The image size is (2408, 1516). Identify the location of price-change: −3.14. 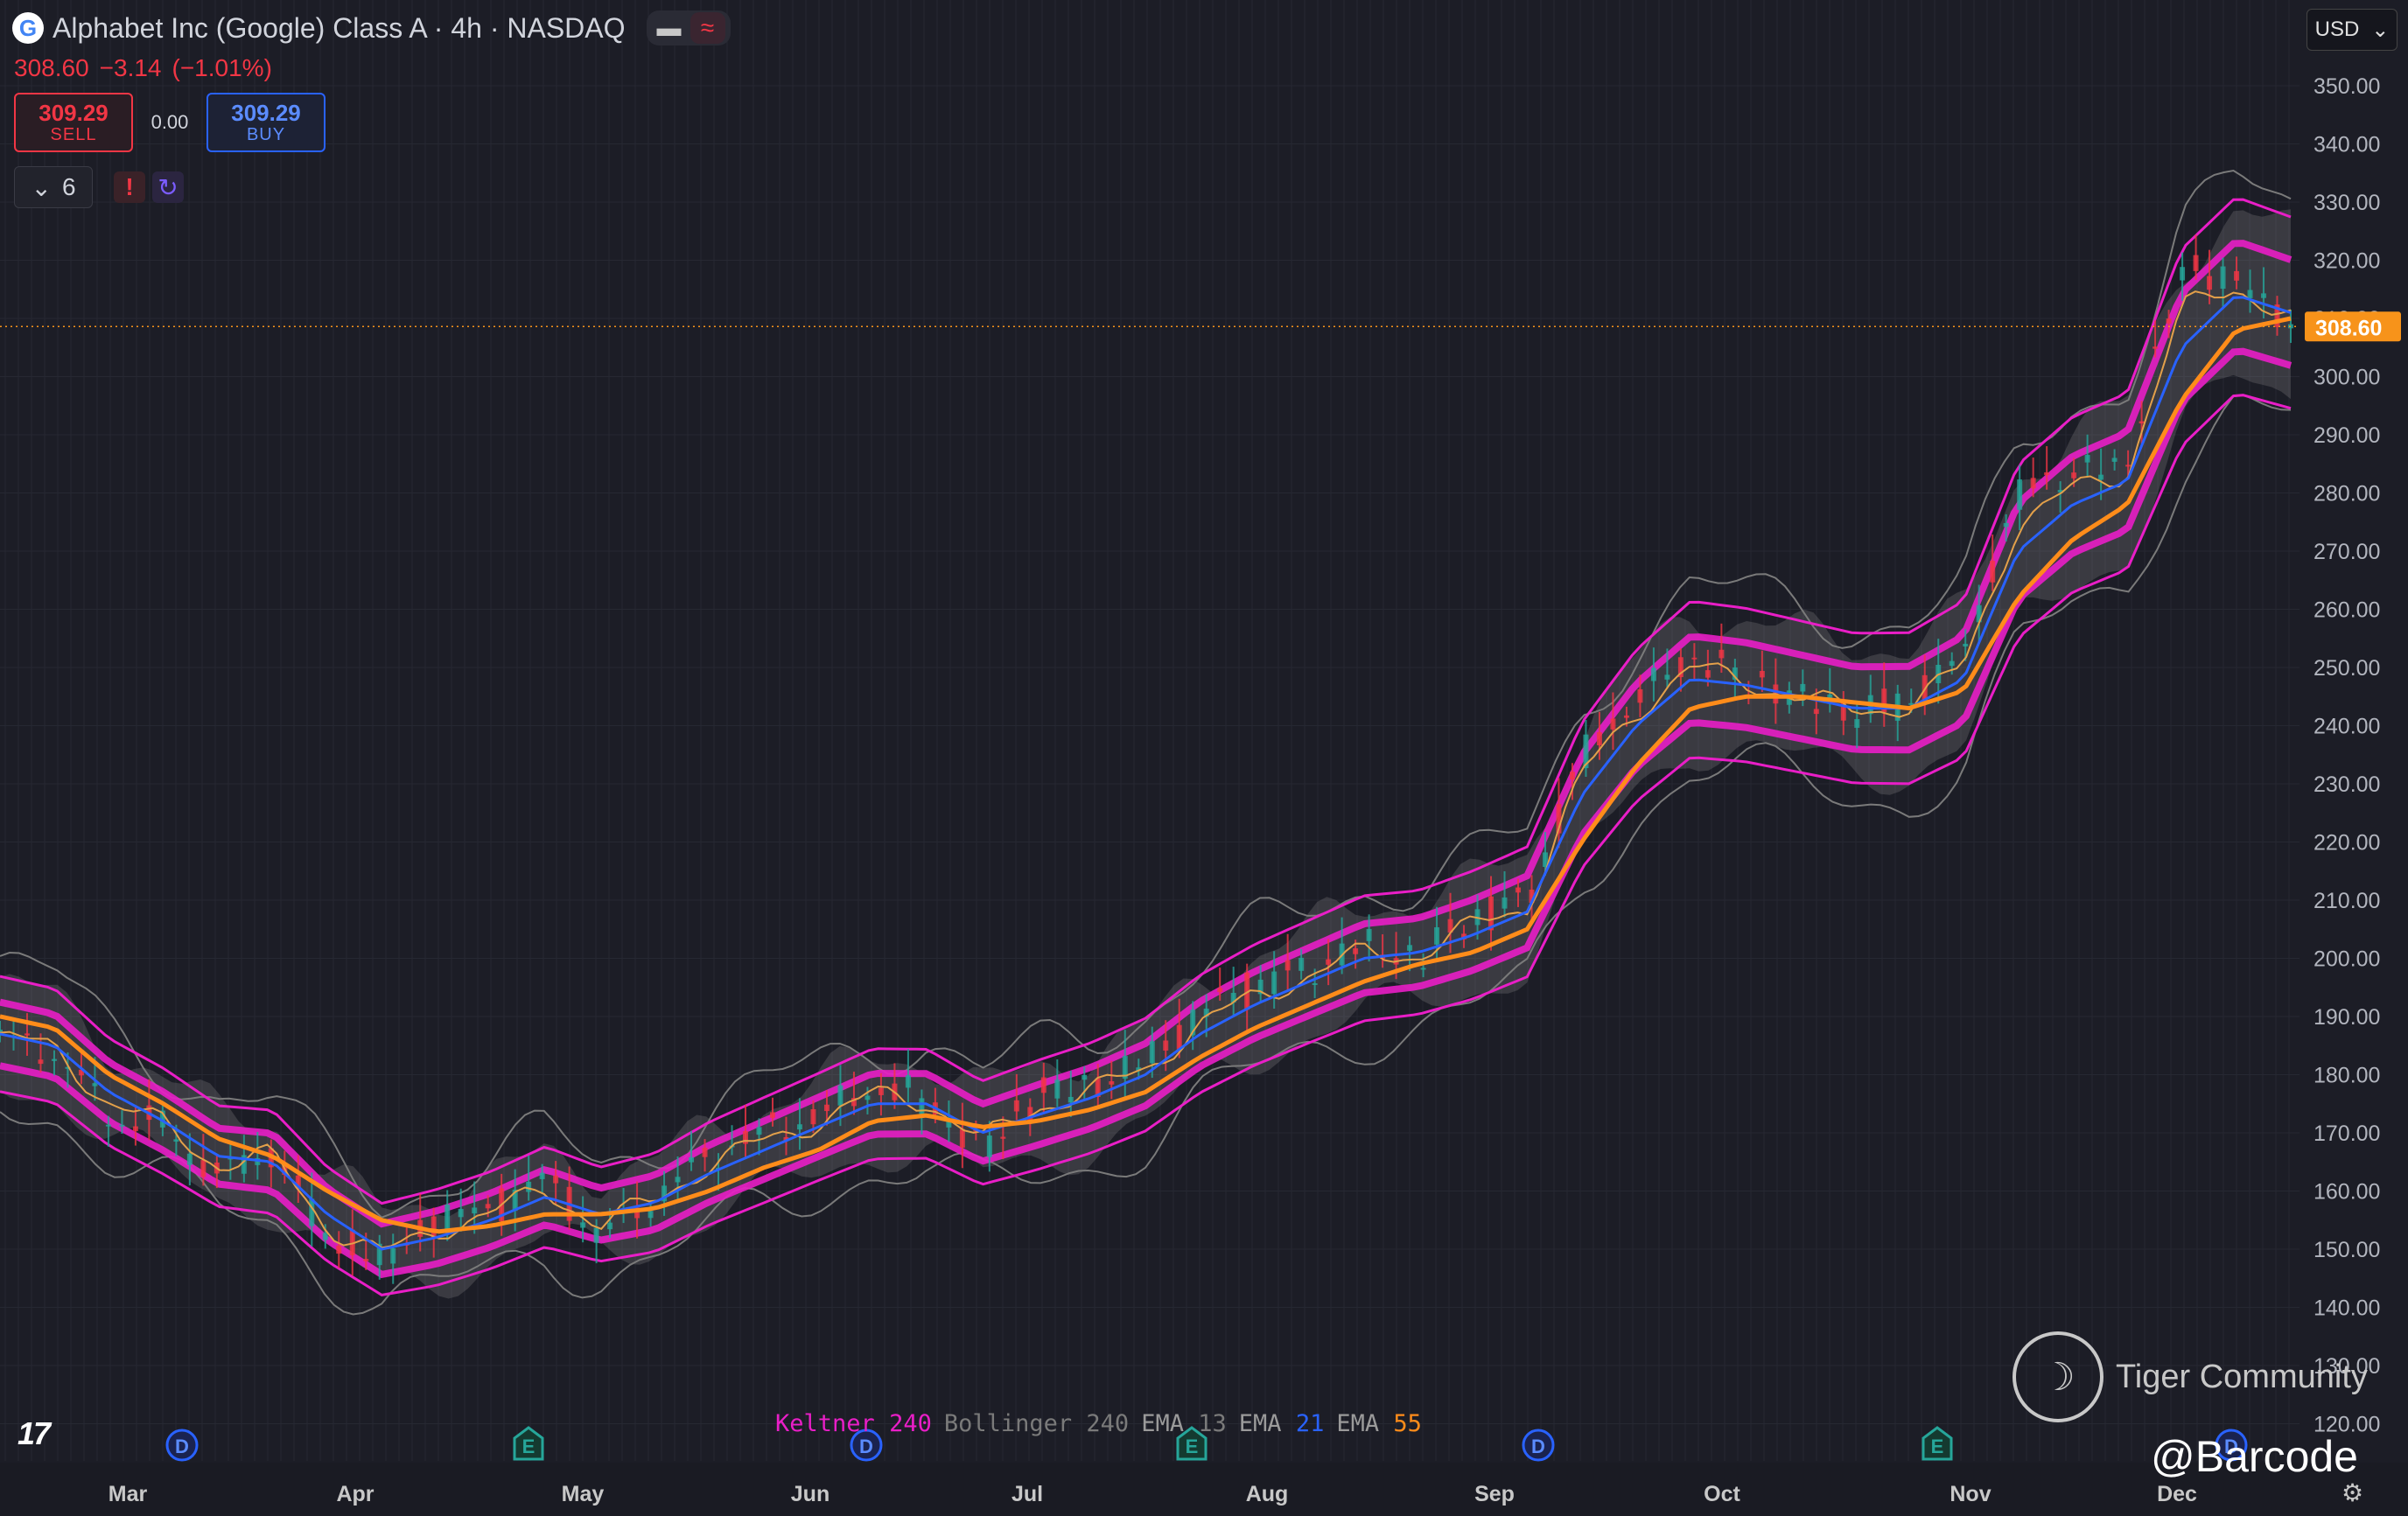
(130, 67).